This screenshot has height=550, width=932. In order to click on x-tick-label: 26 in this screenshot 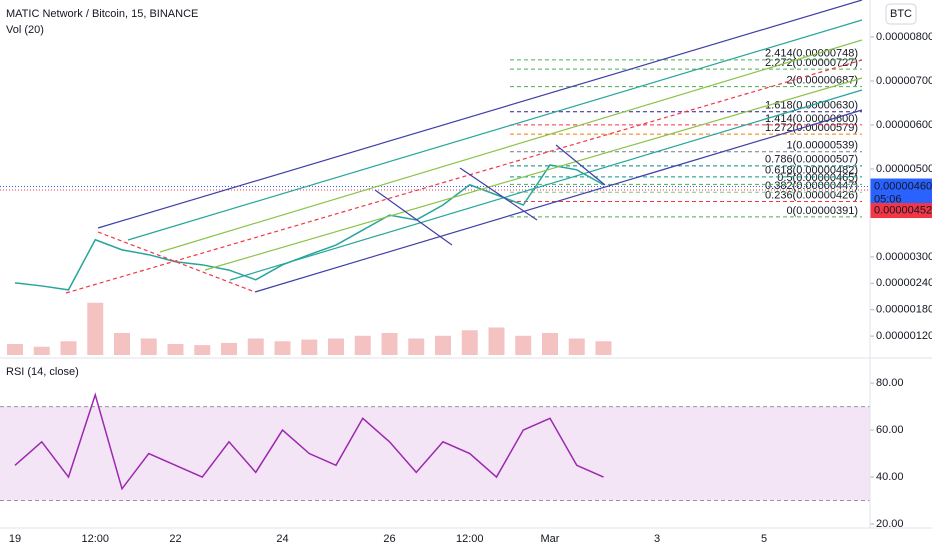, I will do `click(389, 539)`.